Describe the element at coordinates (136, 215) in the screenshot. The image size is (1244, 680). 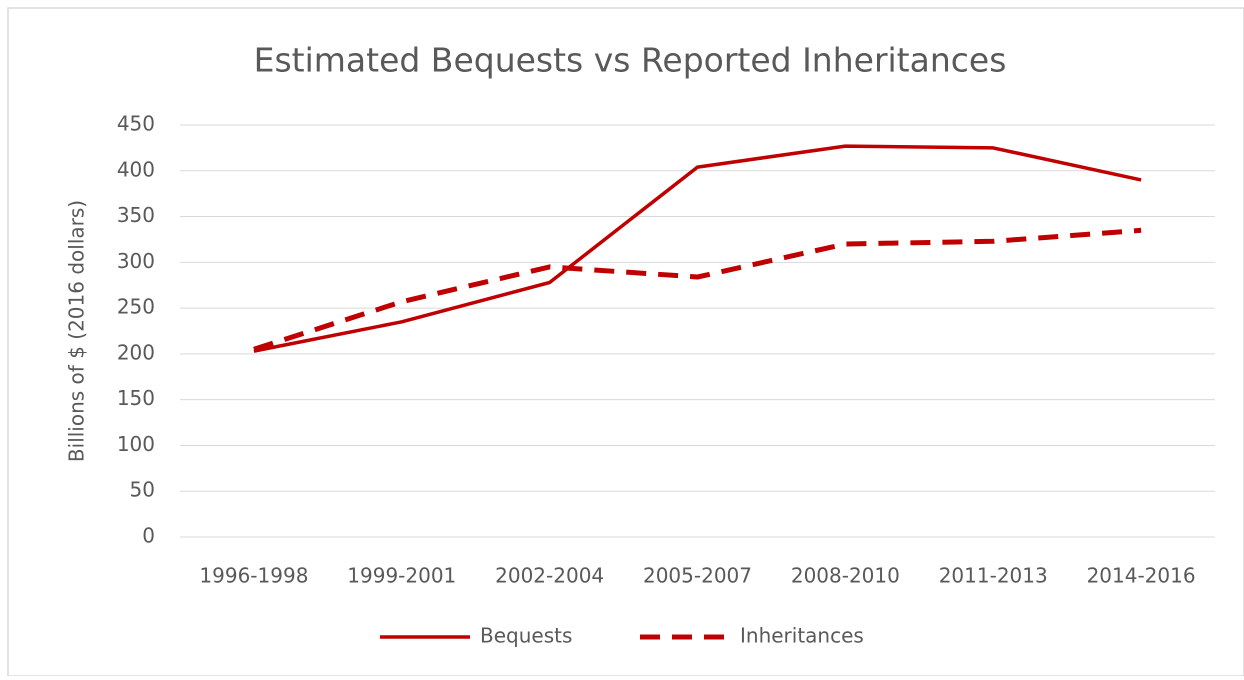
I see `y-tick-label: 350` at that location.